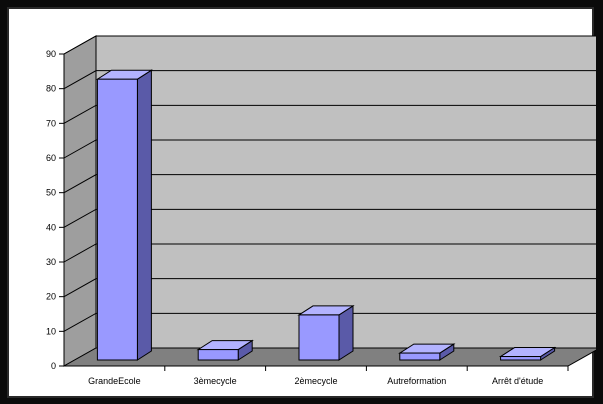 This screenshot has width=603, height=404. Describe the element at coordinates (215, 381) in the screenshot. I see `category-label: 3èmecycle` at that location.